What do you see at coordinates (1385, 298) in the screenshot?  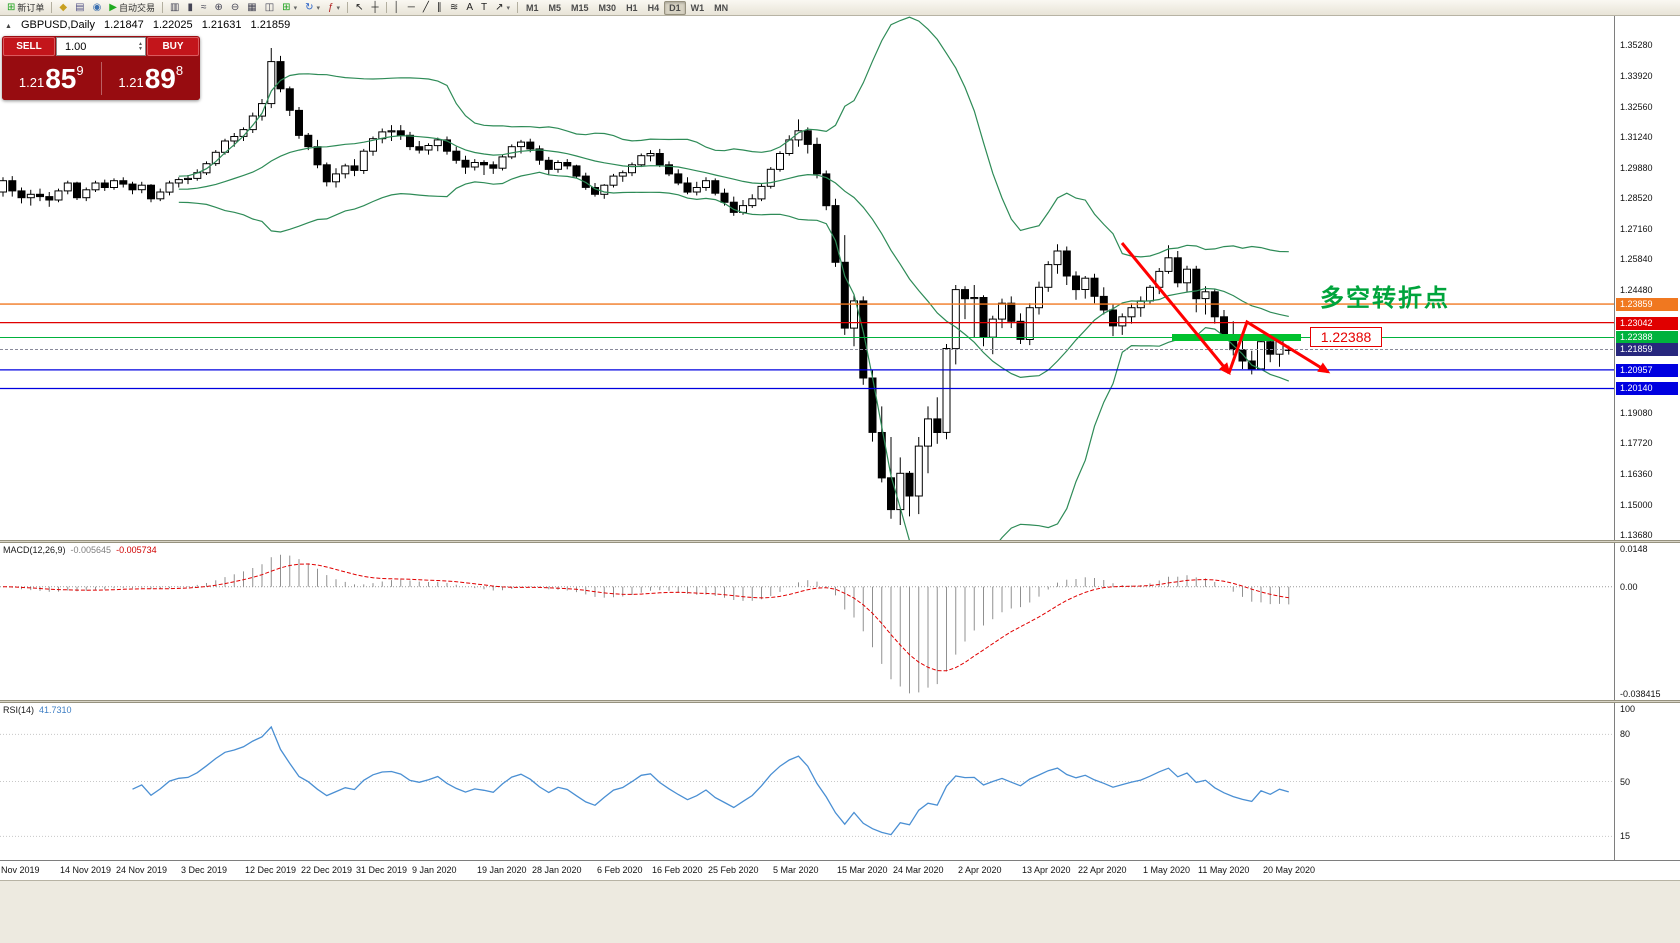 I see `turning-point-annotation: 多空转折点` at bounding box center [1385, 298].